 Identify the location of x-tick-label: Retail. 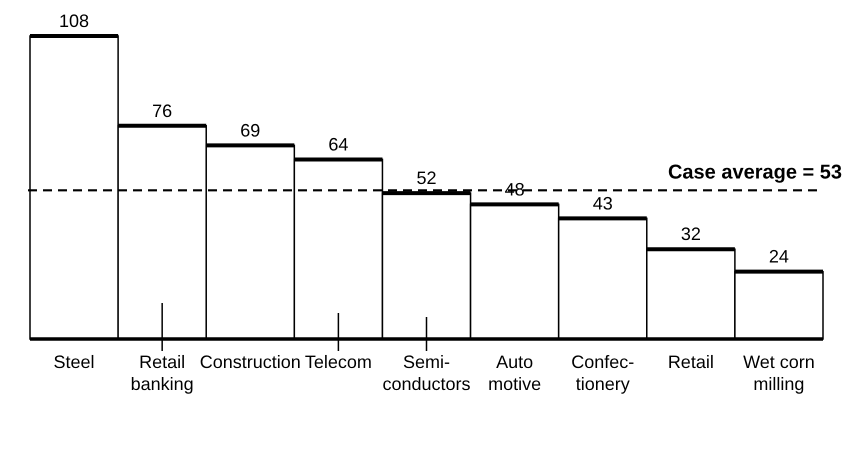
(691, 362).